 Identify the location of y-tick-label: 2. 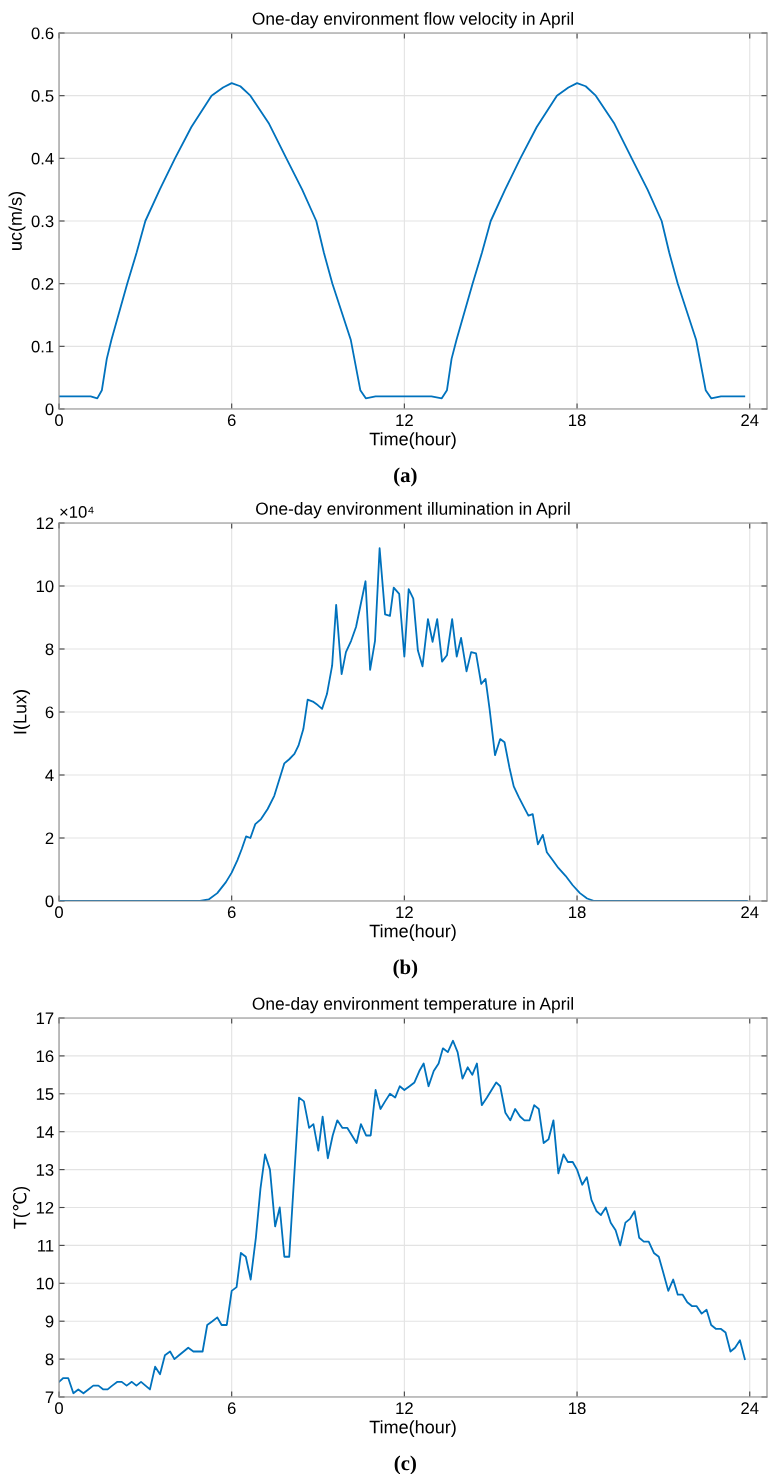
(49, 838).